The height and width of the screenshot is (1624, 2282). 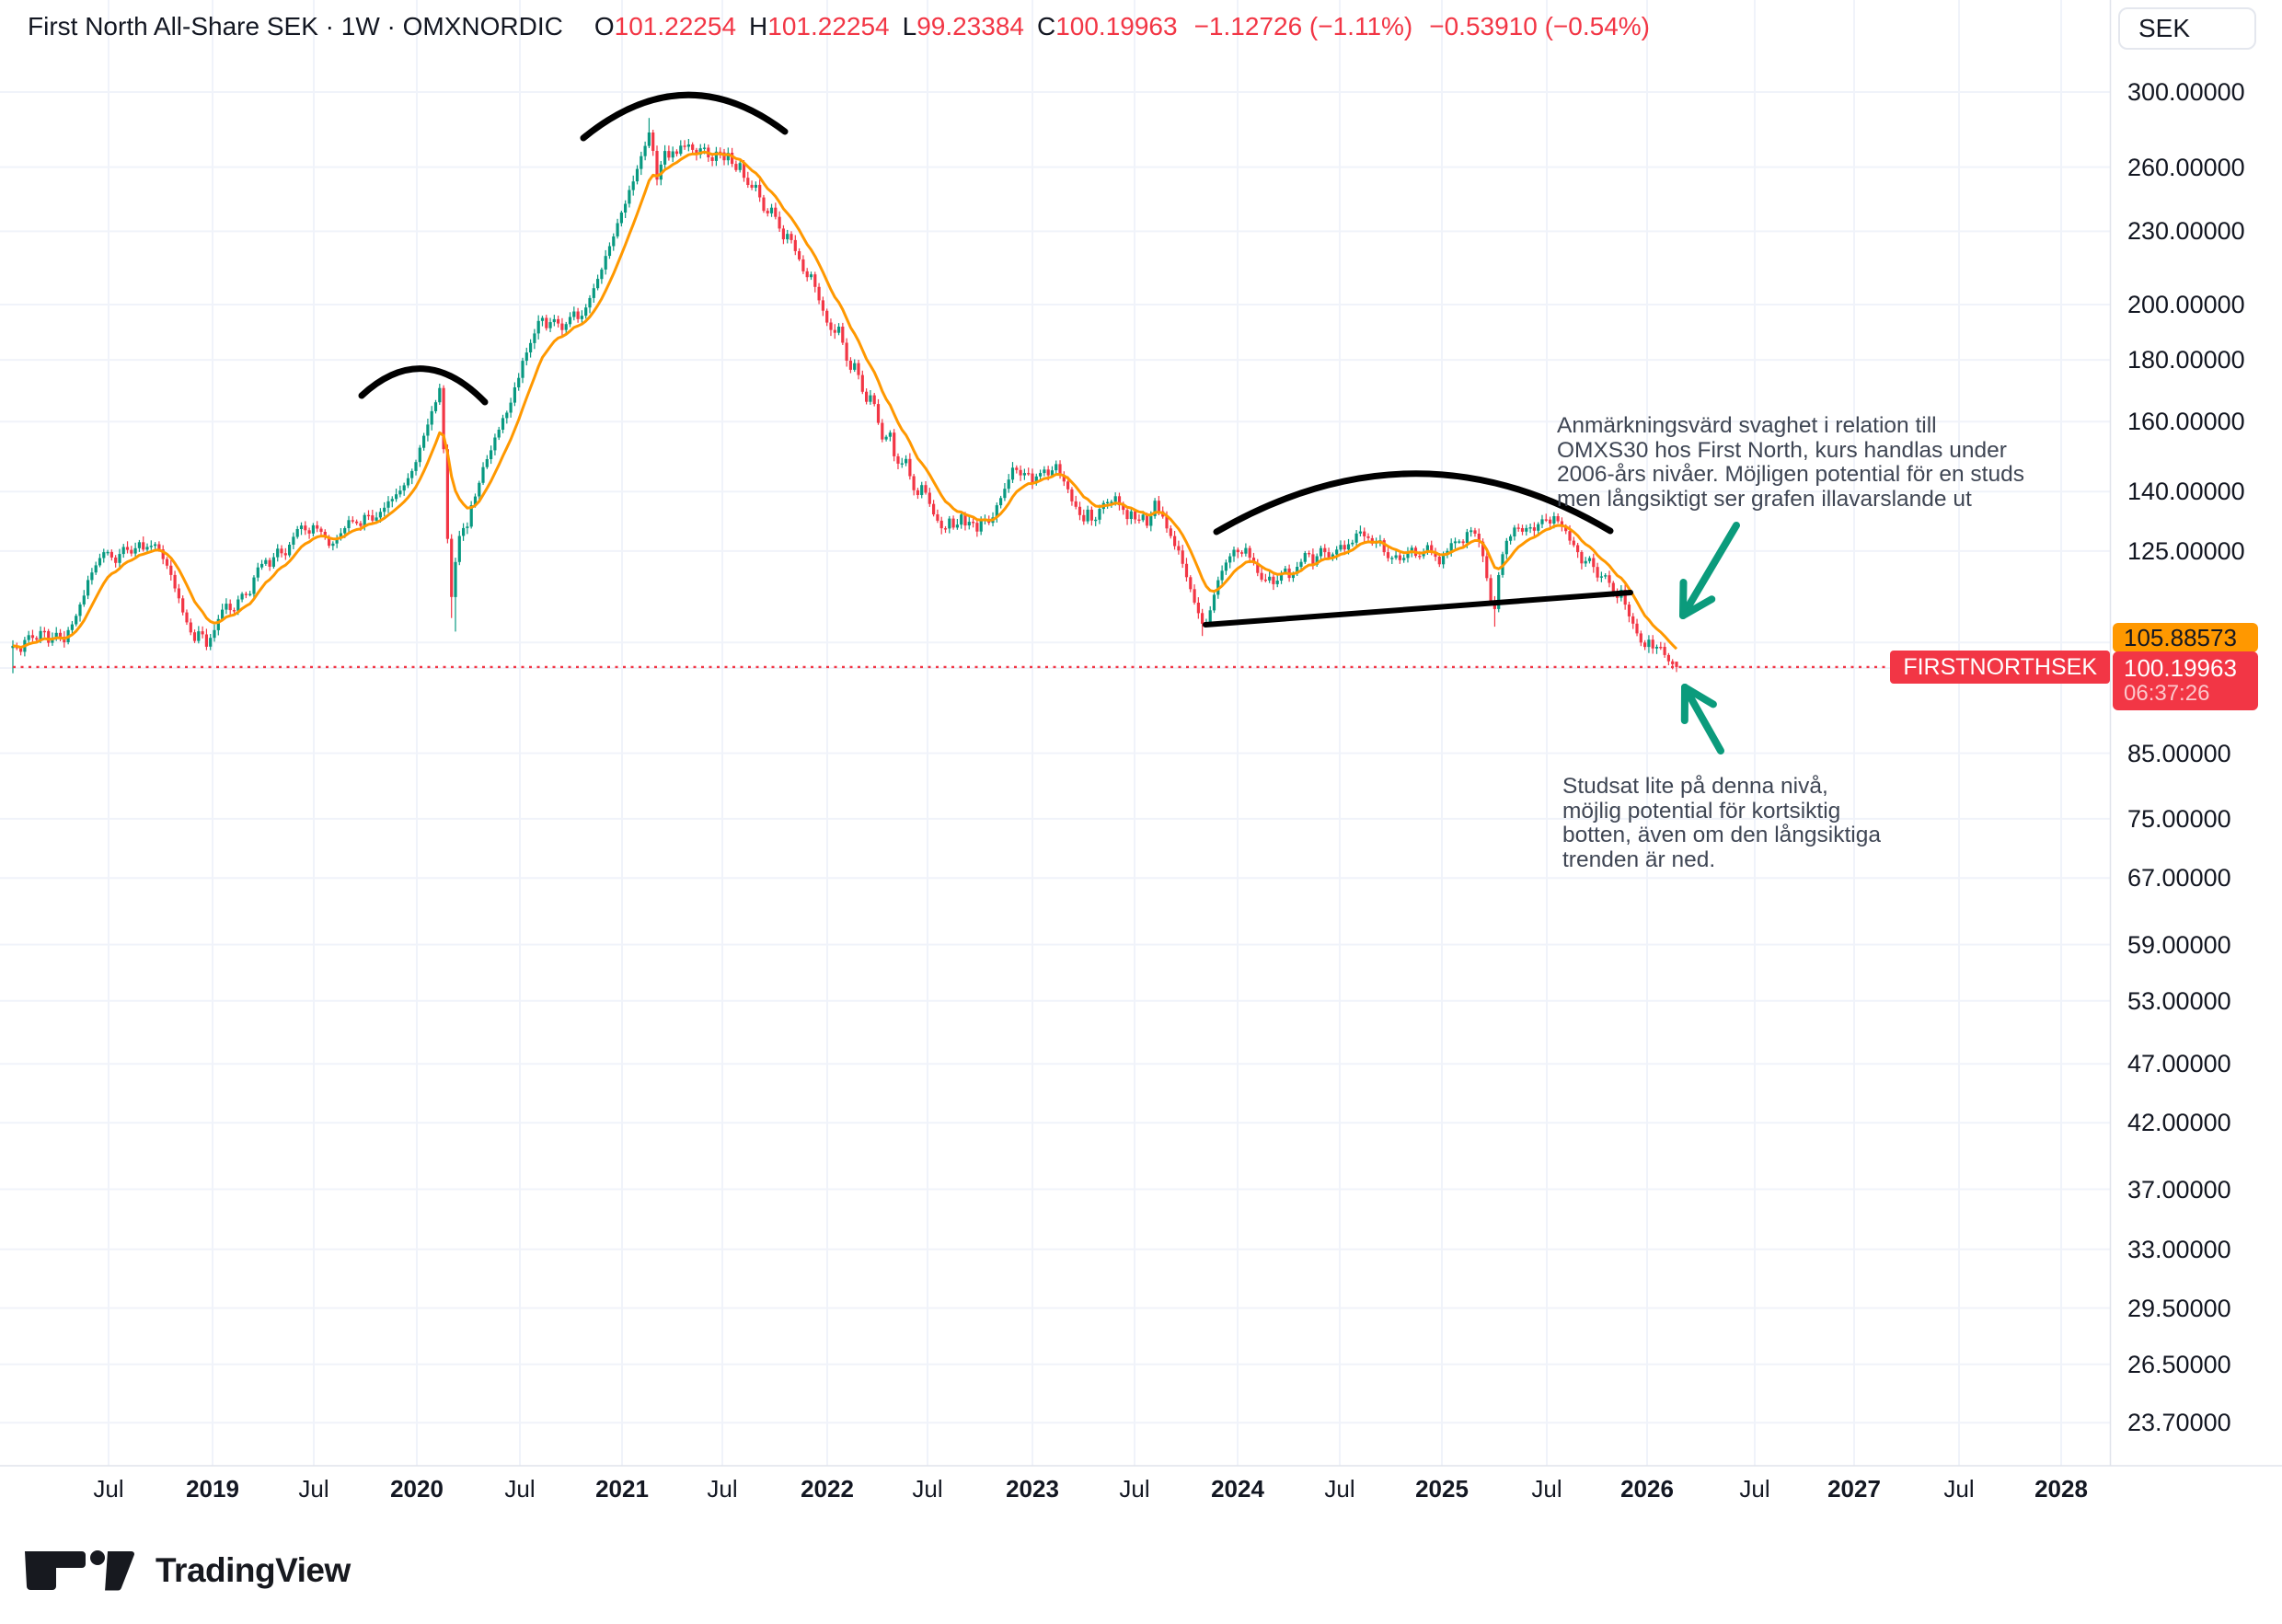 I want to click on price-tick-label: 33.00000, so click(x=2179, y=1249).